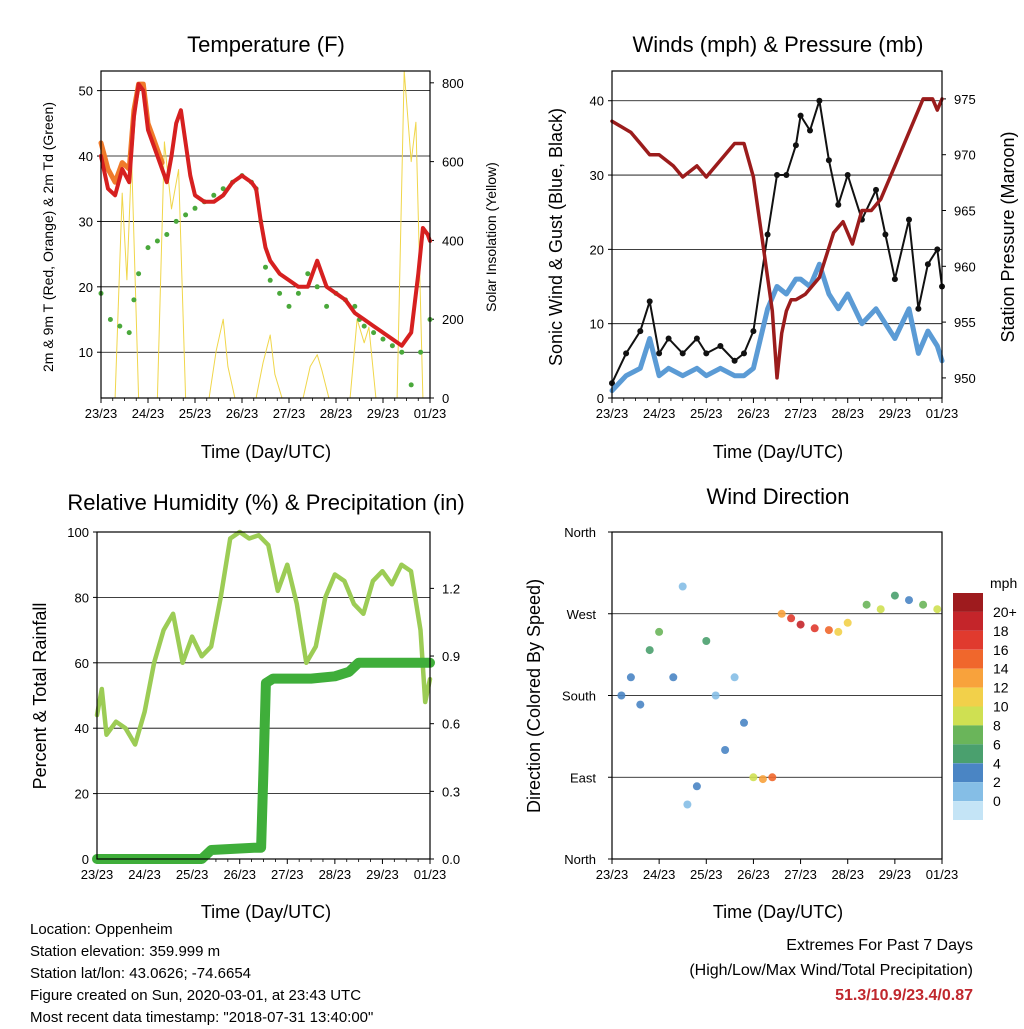 This screenshot has width=1024, height=1029. What do you see at coordinates (86, 221) in the screenshot?
I see `y-tick-label: 30` at bounding box center [86, 221].